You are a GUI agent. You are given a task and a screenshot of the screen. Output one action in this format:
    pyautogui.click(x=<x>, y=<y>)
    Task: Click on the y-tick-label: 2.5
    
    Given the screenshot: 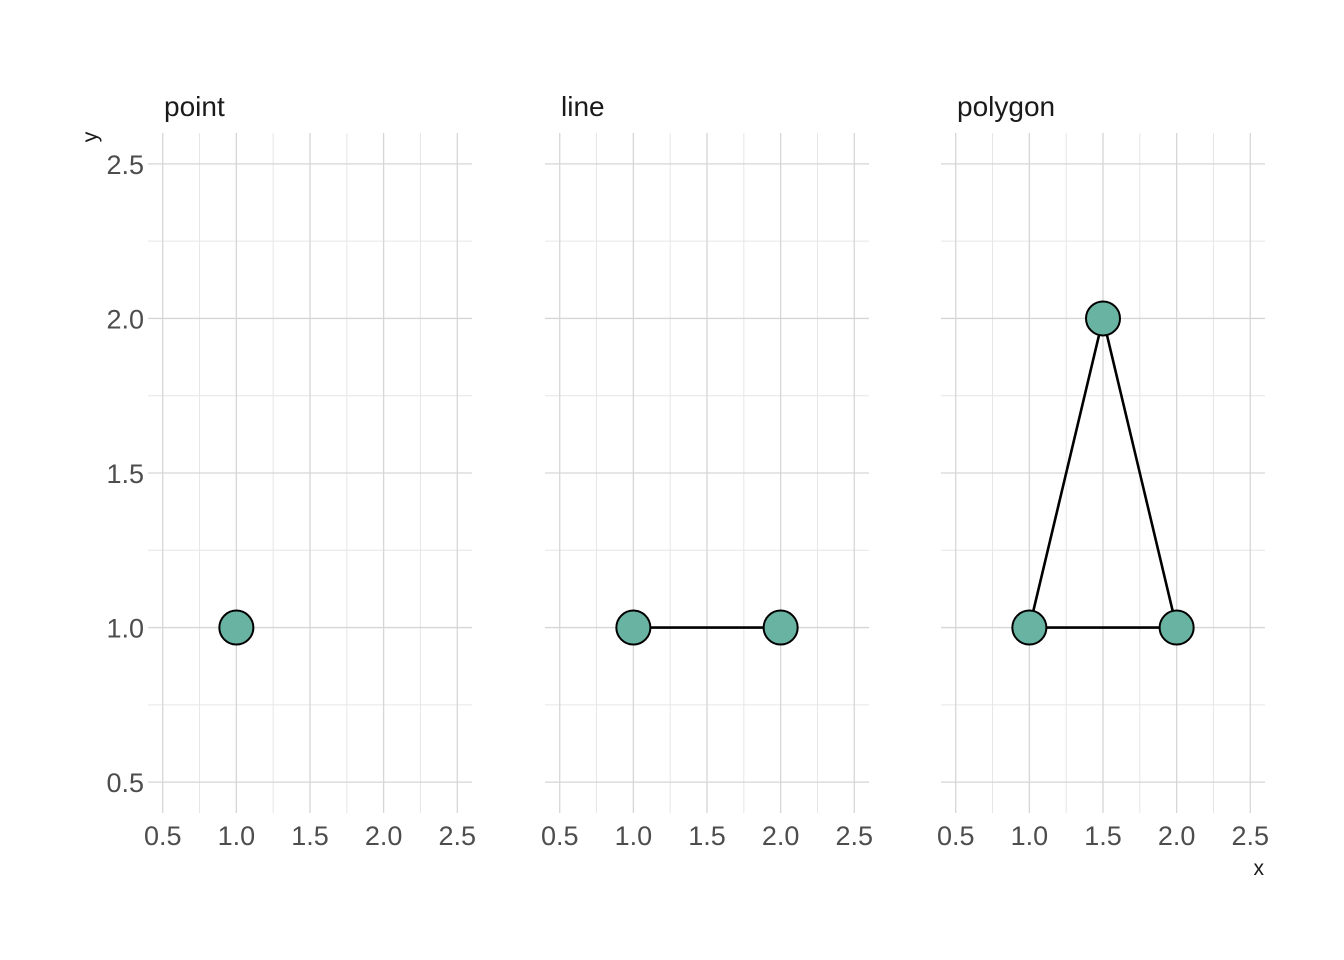 What is the action you would take?
    pyautogui.click(x=125, y=165)
    